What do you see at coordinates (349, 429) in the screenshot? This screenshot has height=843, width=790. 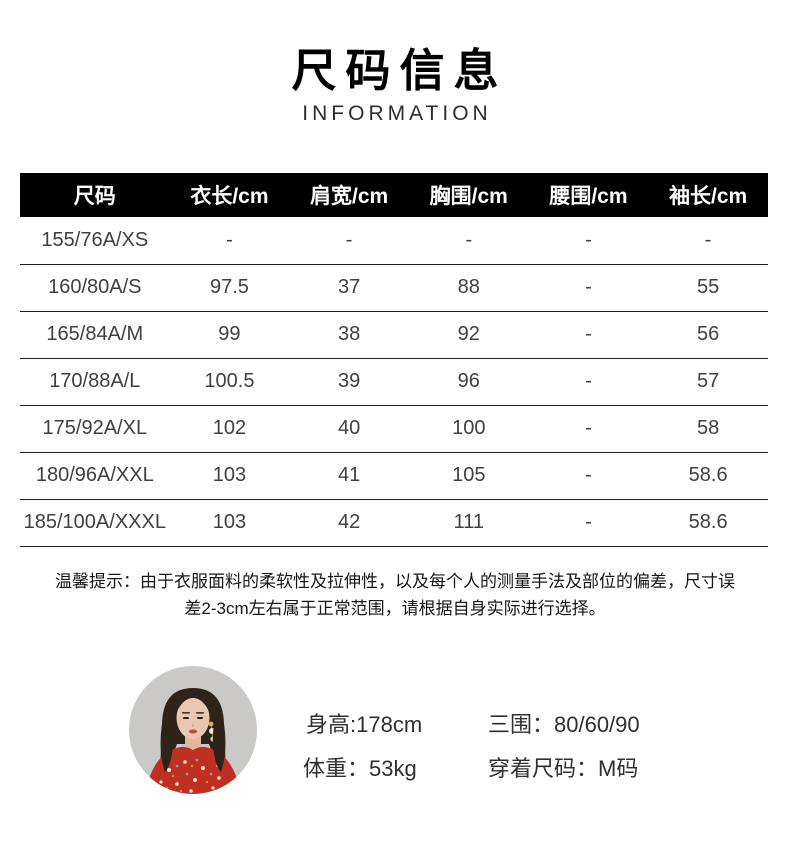 I see `table-cell: 40` at bounding box center [349, 429].